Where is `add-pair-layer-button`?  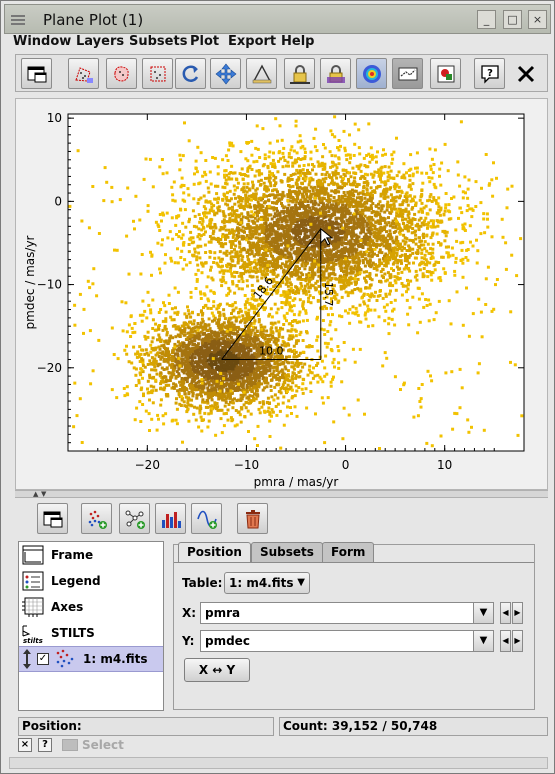 add-pair-layer-button is located at coordinates (134, 518).